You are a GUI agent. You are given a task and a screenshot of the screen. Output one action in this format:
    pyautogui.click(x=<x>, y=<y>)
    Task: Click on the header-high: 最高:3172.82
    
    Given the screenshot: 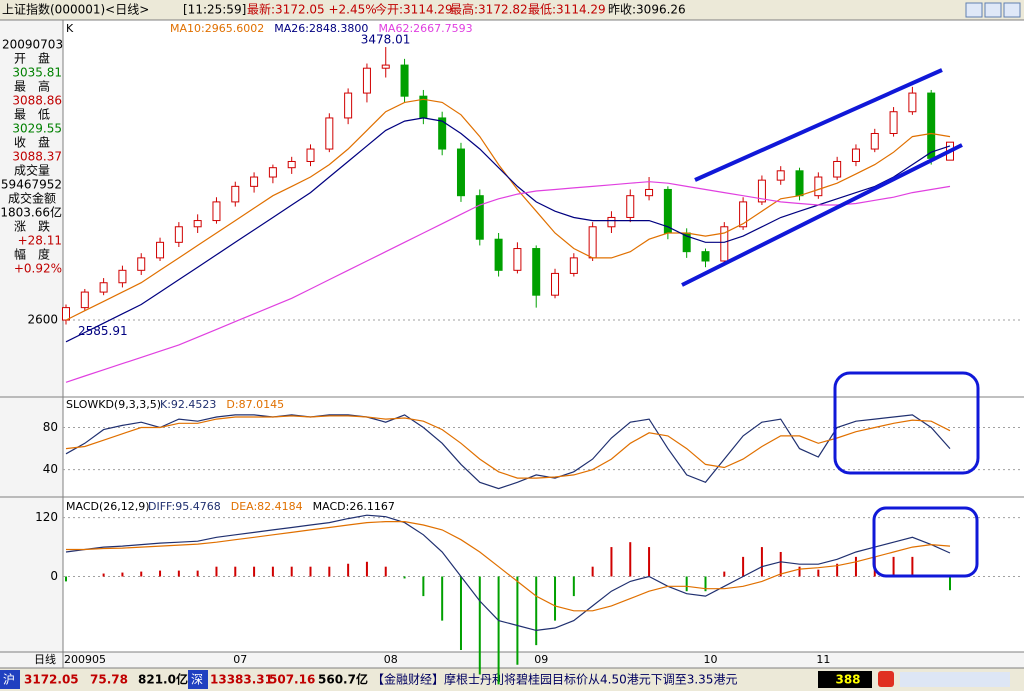 What is the action you would take?
    pyautogui.click(x=489, y=9)
    